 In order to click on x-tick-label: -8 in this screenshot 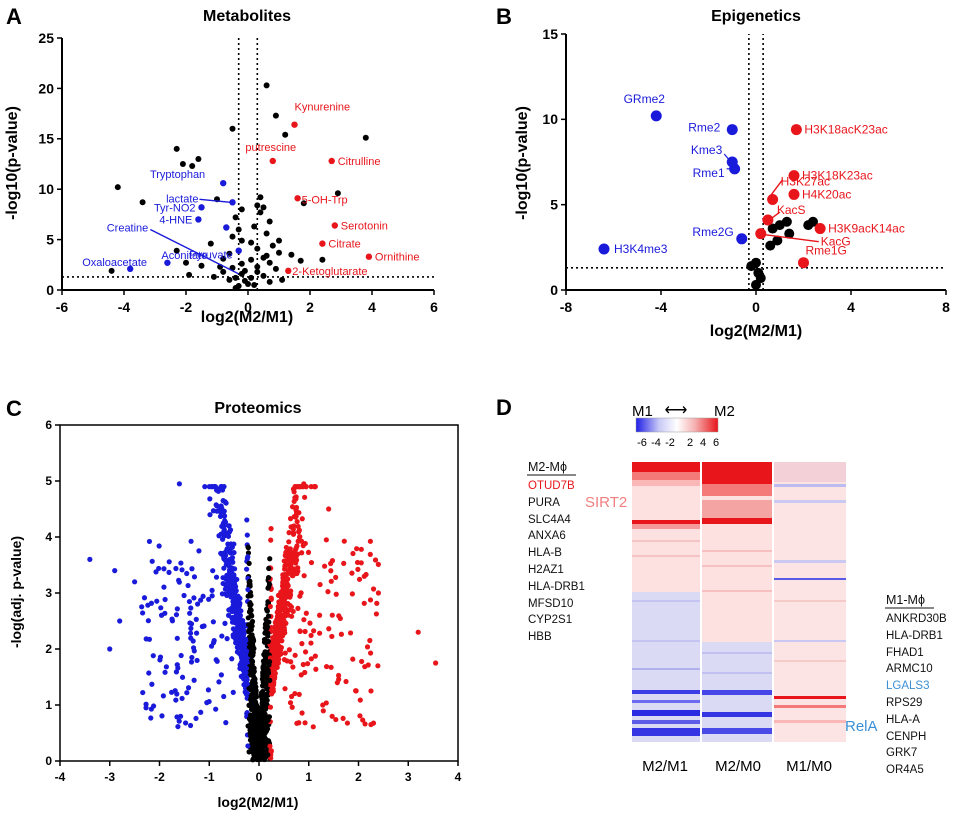, I will do `click(566, 307)`.